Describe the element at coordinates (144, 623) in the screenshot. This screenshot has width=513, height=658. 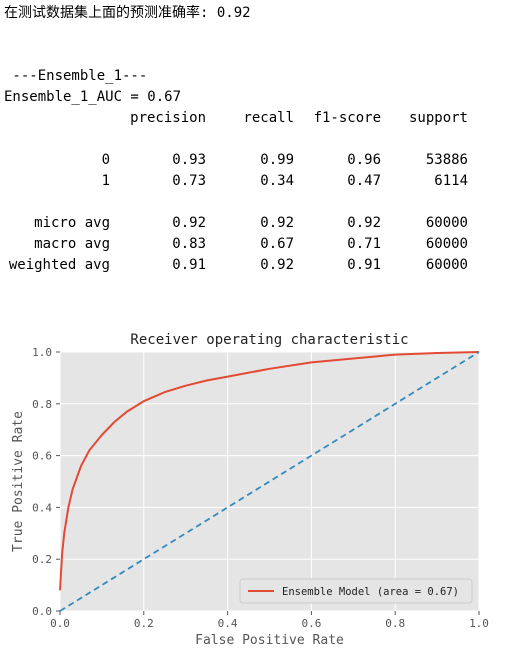
I see `x-tick-label: 0.2` at that location.